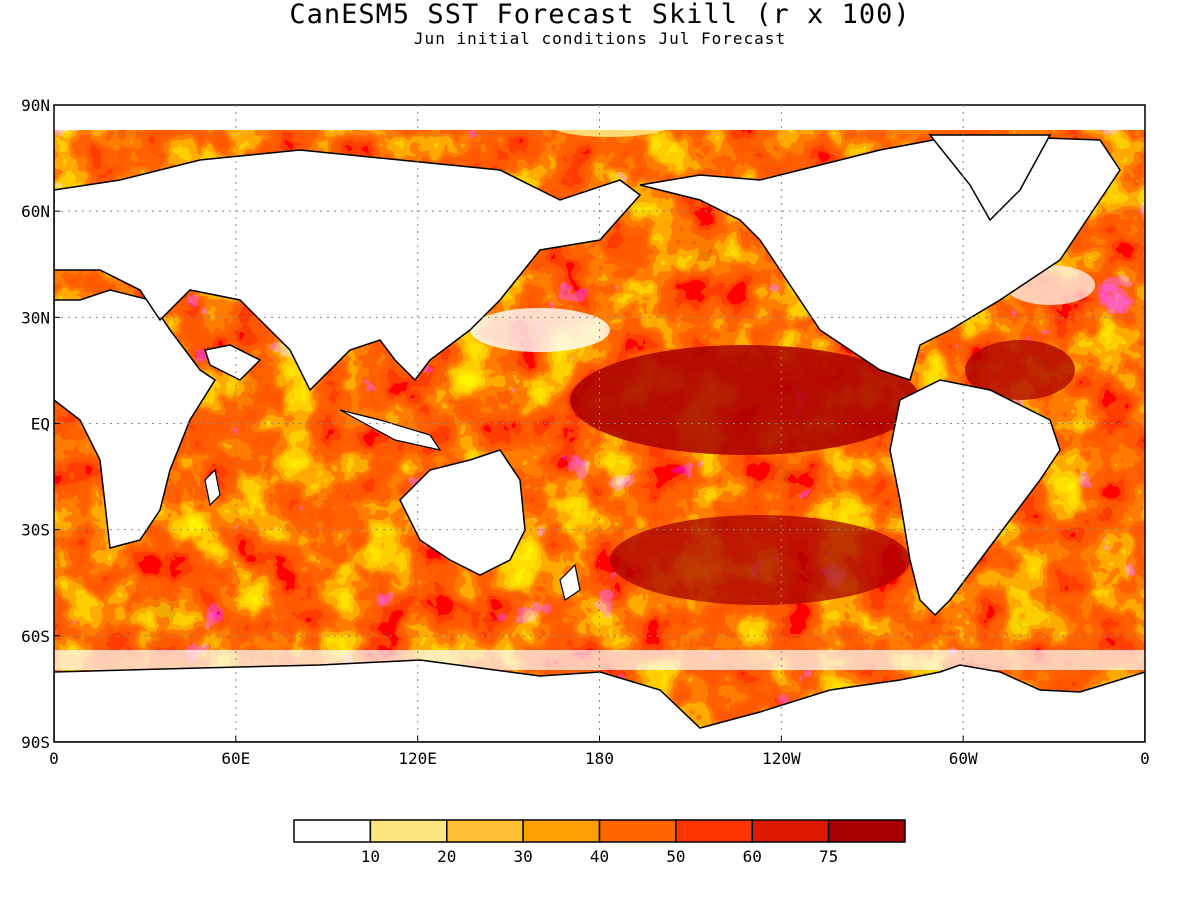  Describe the element at coordinates (599, 856) in the screenshot. I see `colorbar-tick-label: 40` at that location.